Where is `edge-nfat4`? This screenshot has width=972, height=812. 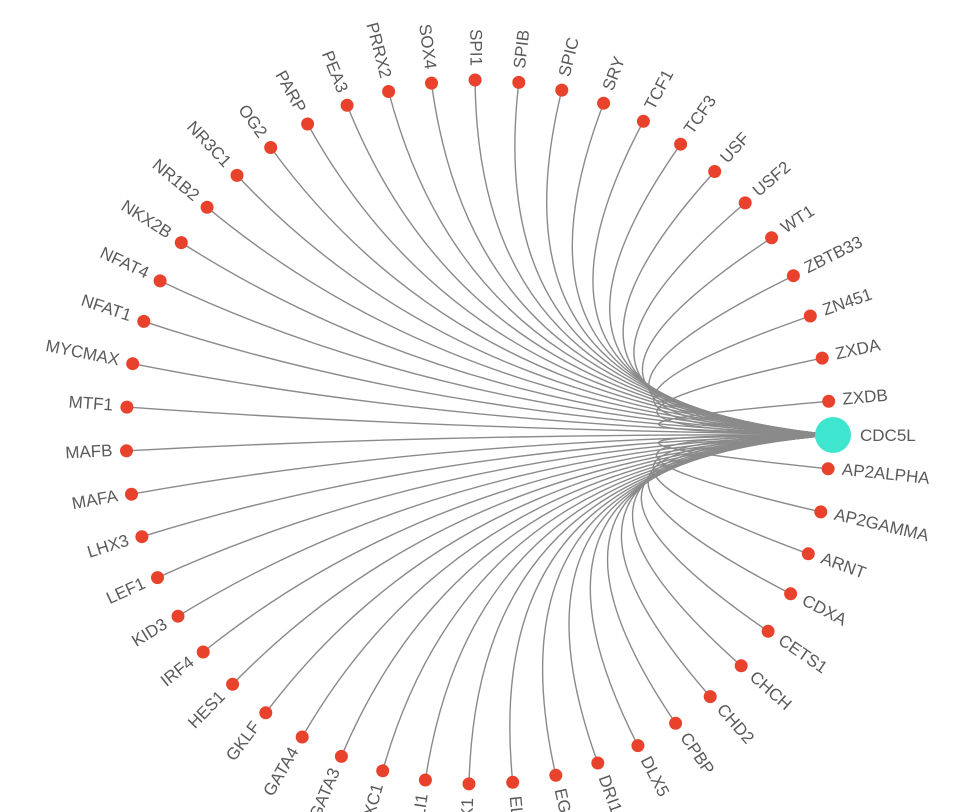 edge-nfat4 is located at coordinates (496, 358).